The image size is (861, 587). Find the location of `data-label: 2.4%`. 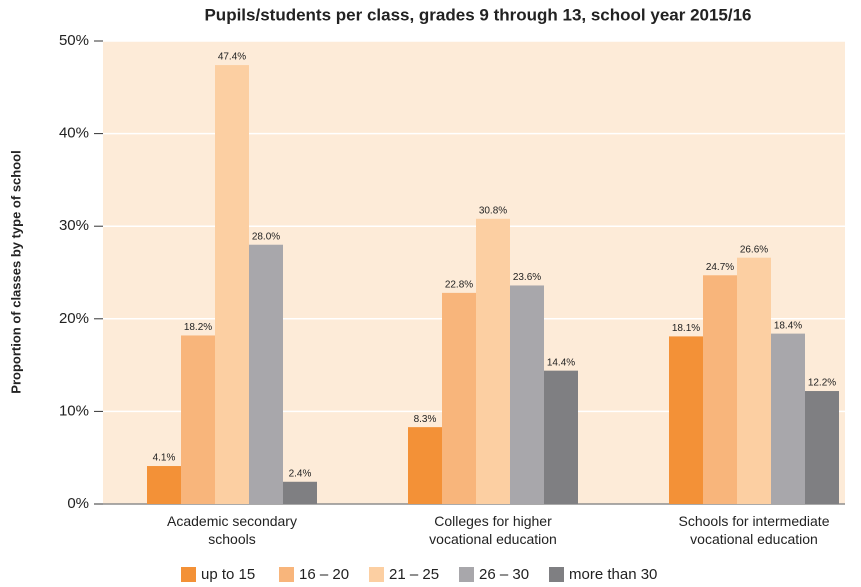

data-label: 2.4% is located at coordinates (300, 473).